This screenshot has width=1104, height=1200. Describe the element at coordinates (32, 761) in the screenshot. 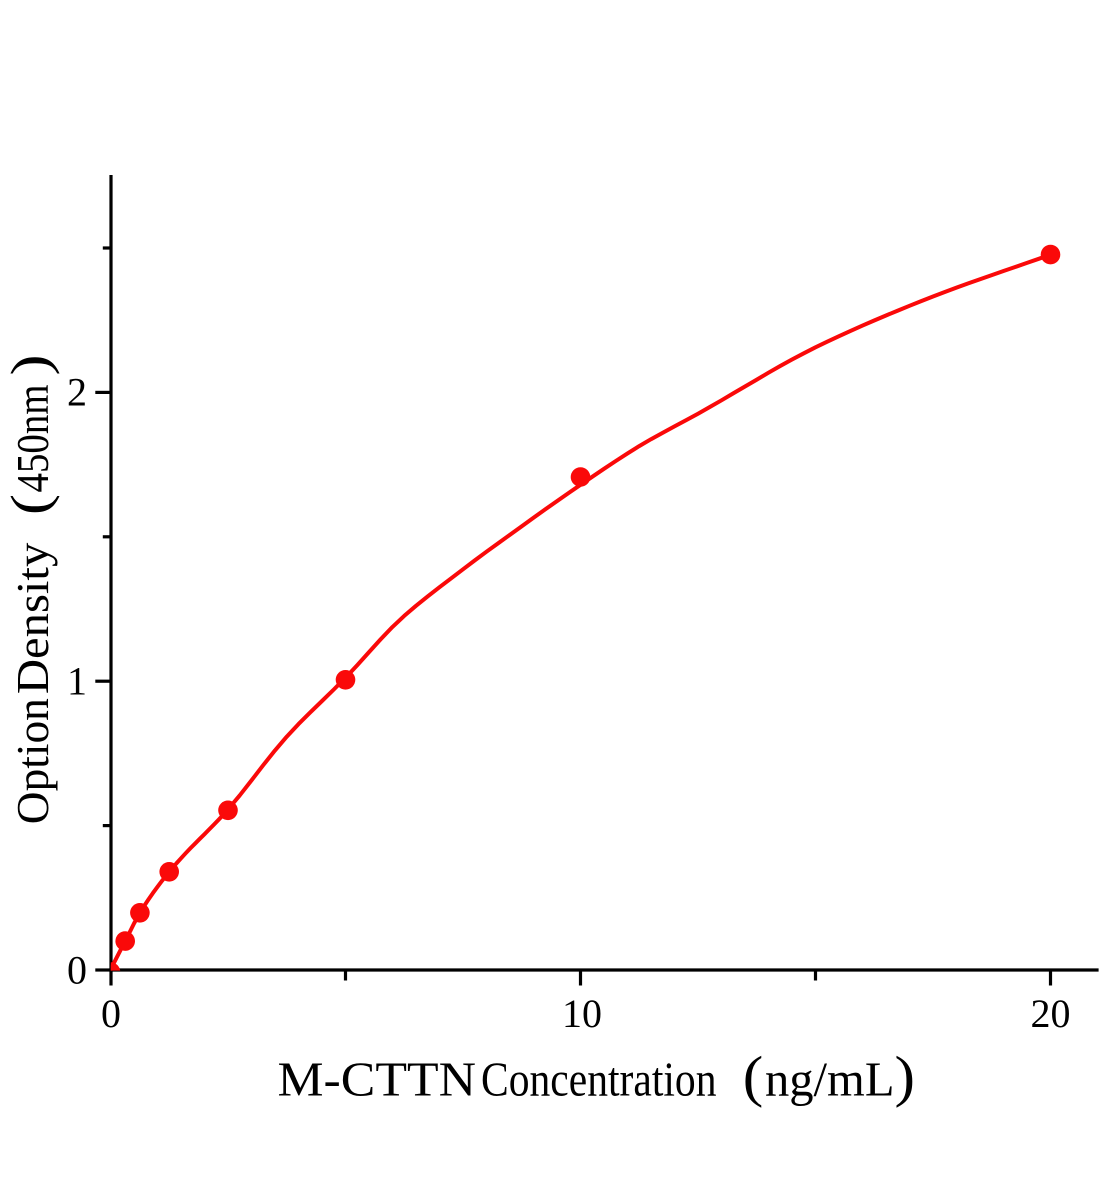

I see `svg-text: Option` at that location.